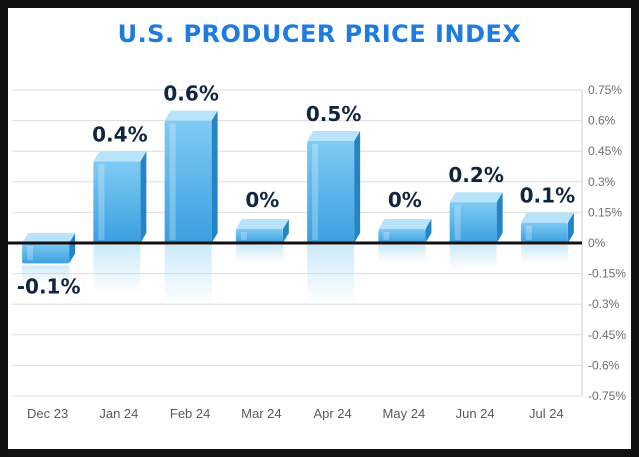  What do you see at coordinates (333, 114) in the screenshot?
I see `data-label: 0.5%` at bounding box center [333, 114].